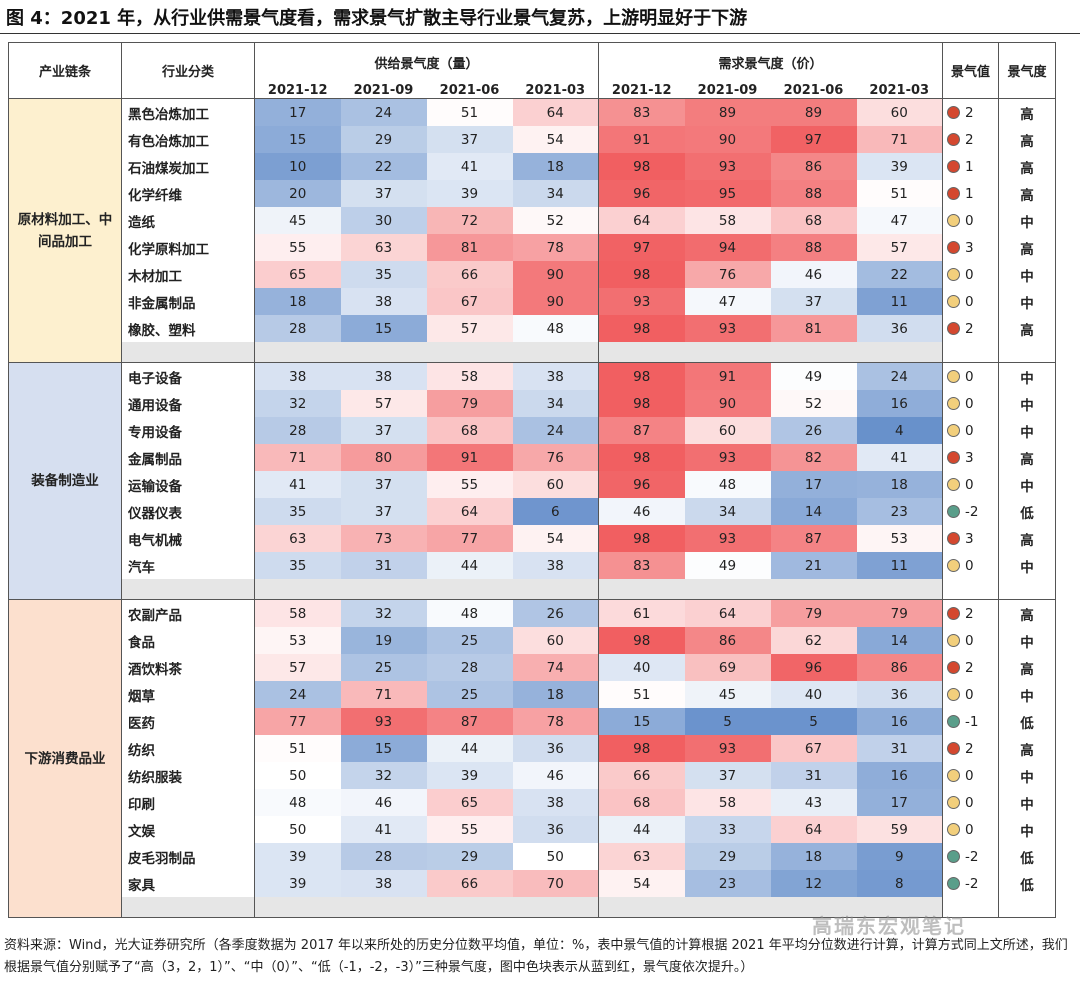 The image size is (1080, 981). Describe the element at coordinates (889, 926) in the screenshot. I see `watermark: 高瑞东宏观笔记` at that location.